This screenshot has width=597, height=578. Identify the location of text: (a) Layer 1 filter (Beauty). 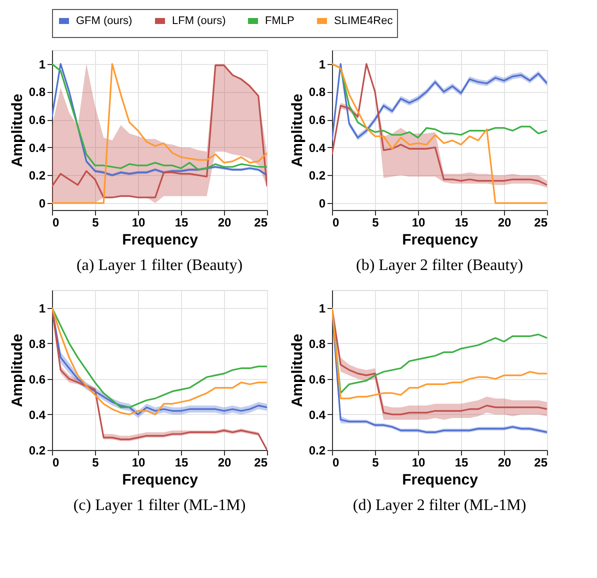
(159, 265).